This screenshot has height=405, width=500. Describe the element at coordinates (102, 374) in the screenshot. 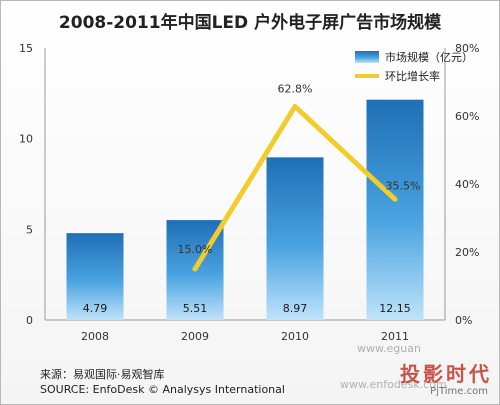

I see `source-cn: 来源：易观国际·易观智库` at that location.